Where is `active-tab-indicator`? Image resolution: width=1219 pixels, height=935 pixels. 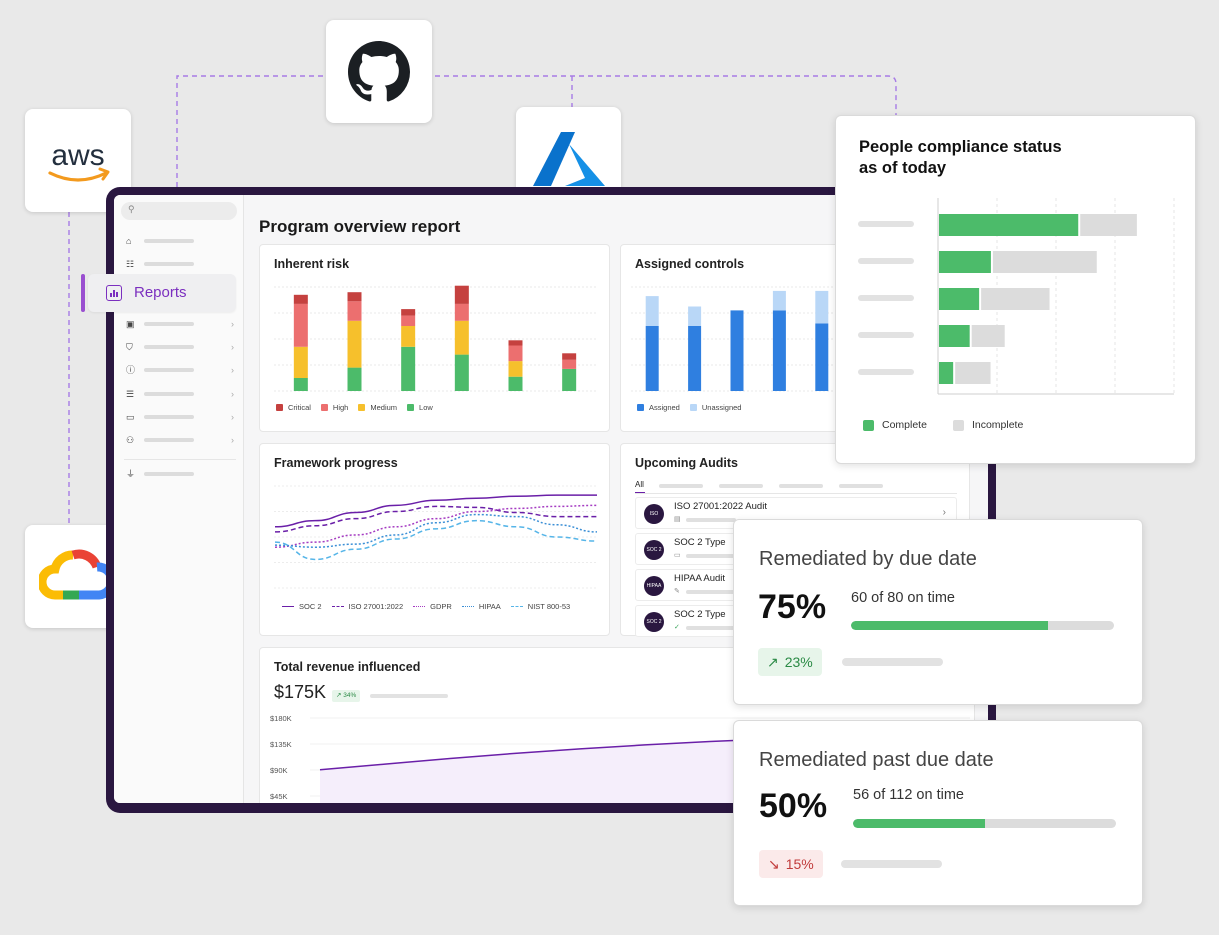
active-tab-indicator is located at coordinates (640, 493).